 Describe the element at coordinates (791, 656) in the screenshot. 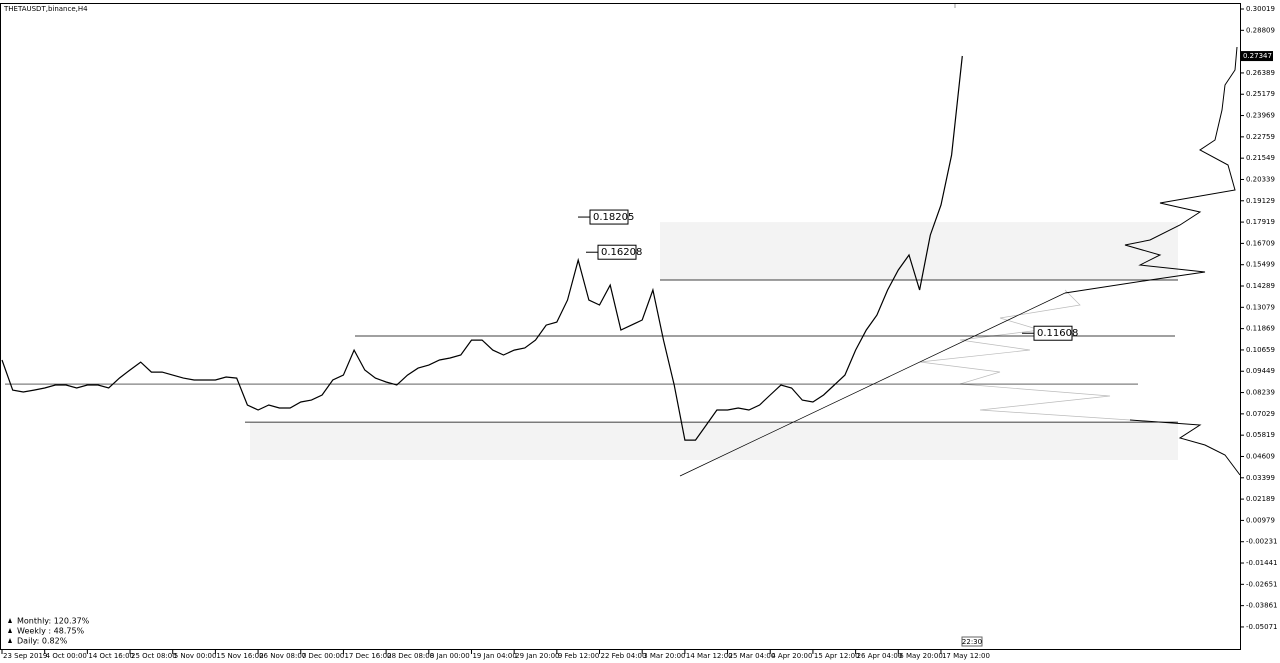

I see `x-tick-label: 4 Apr 20:00` at that location.